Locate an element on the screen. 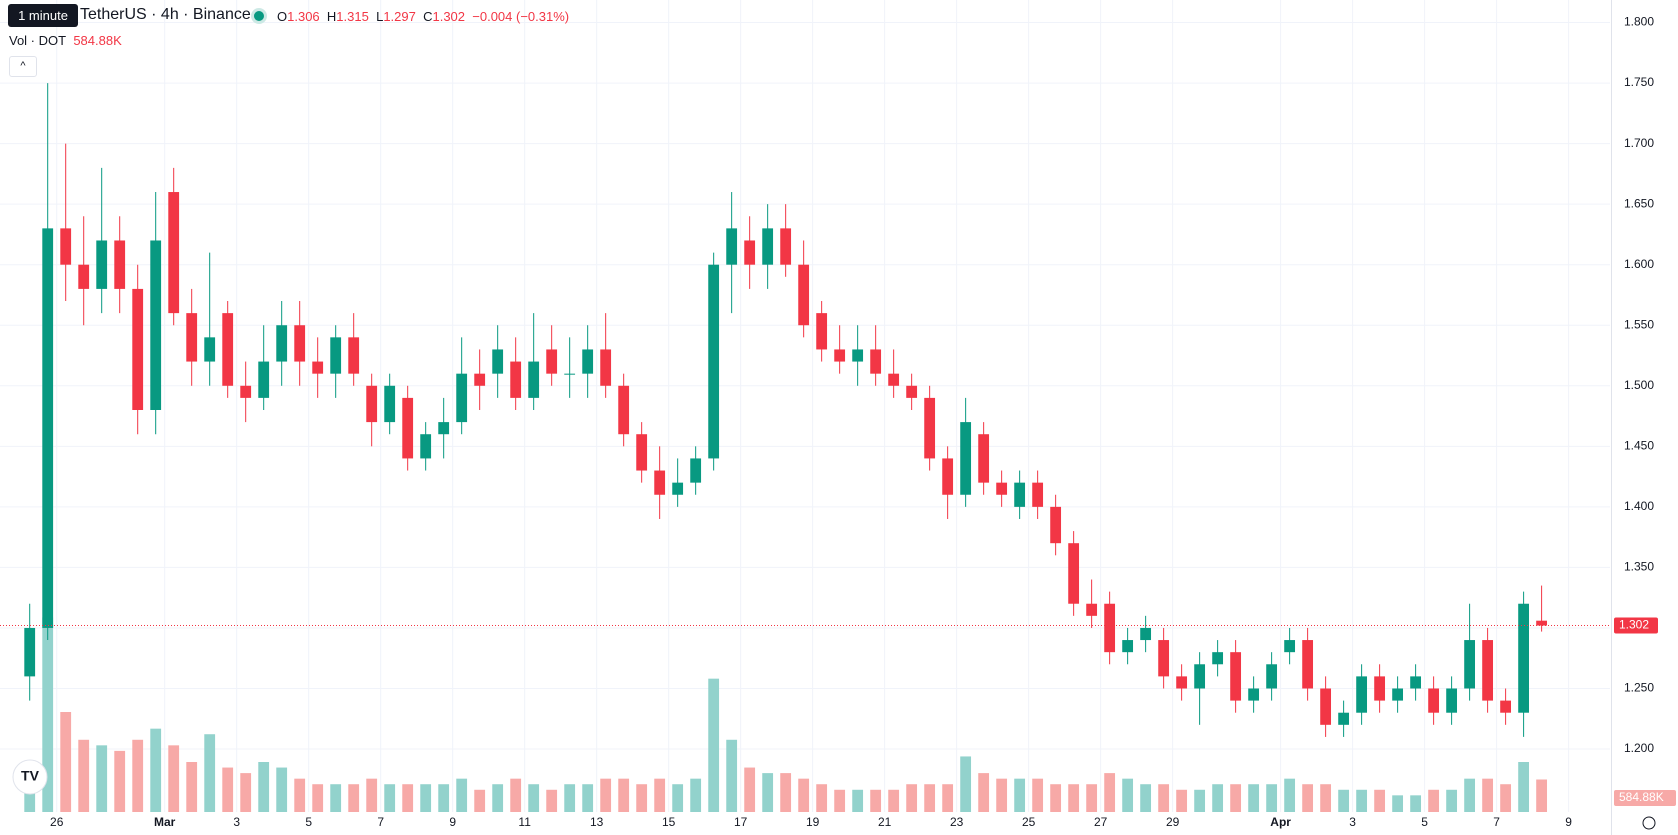 This screenshot has width=1678, height=835. settings-icon is located at coordinates (1649, 823).